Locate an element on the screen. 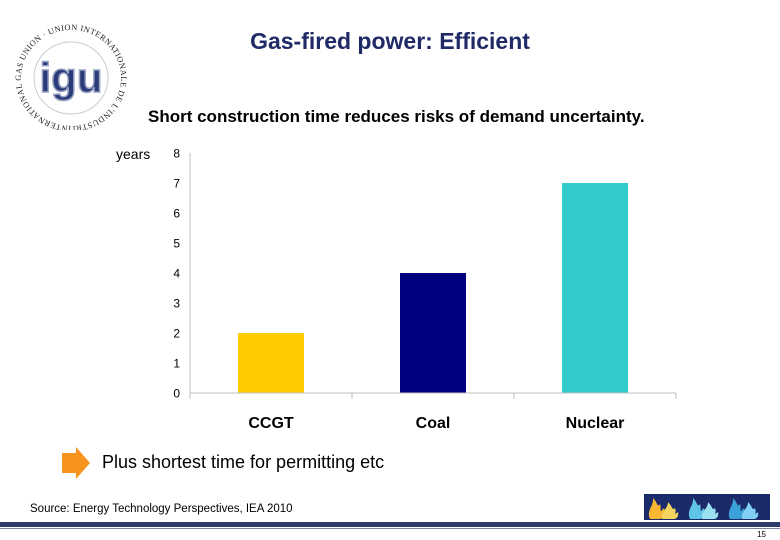 The height and width of the screenshot is (540, 780). x-axis-separators is located at coordinates (433, 396).